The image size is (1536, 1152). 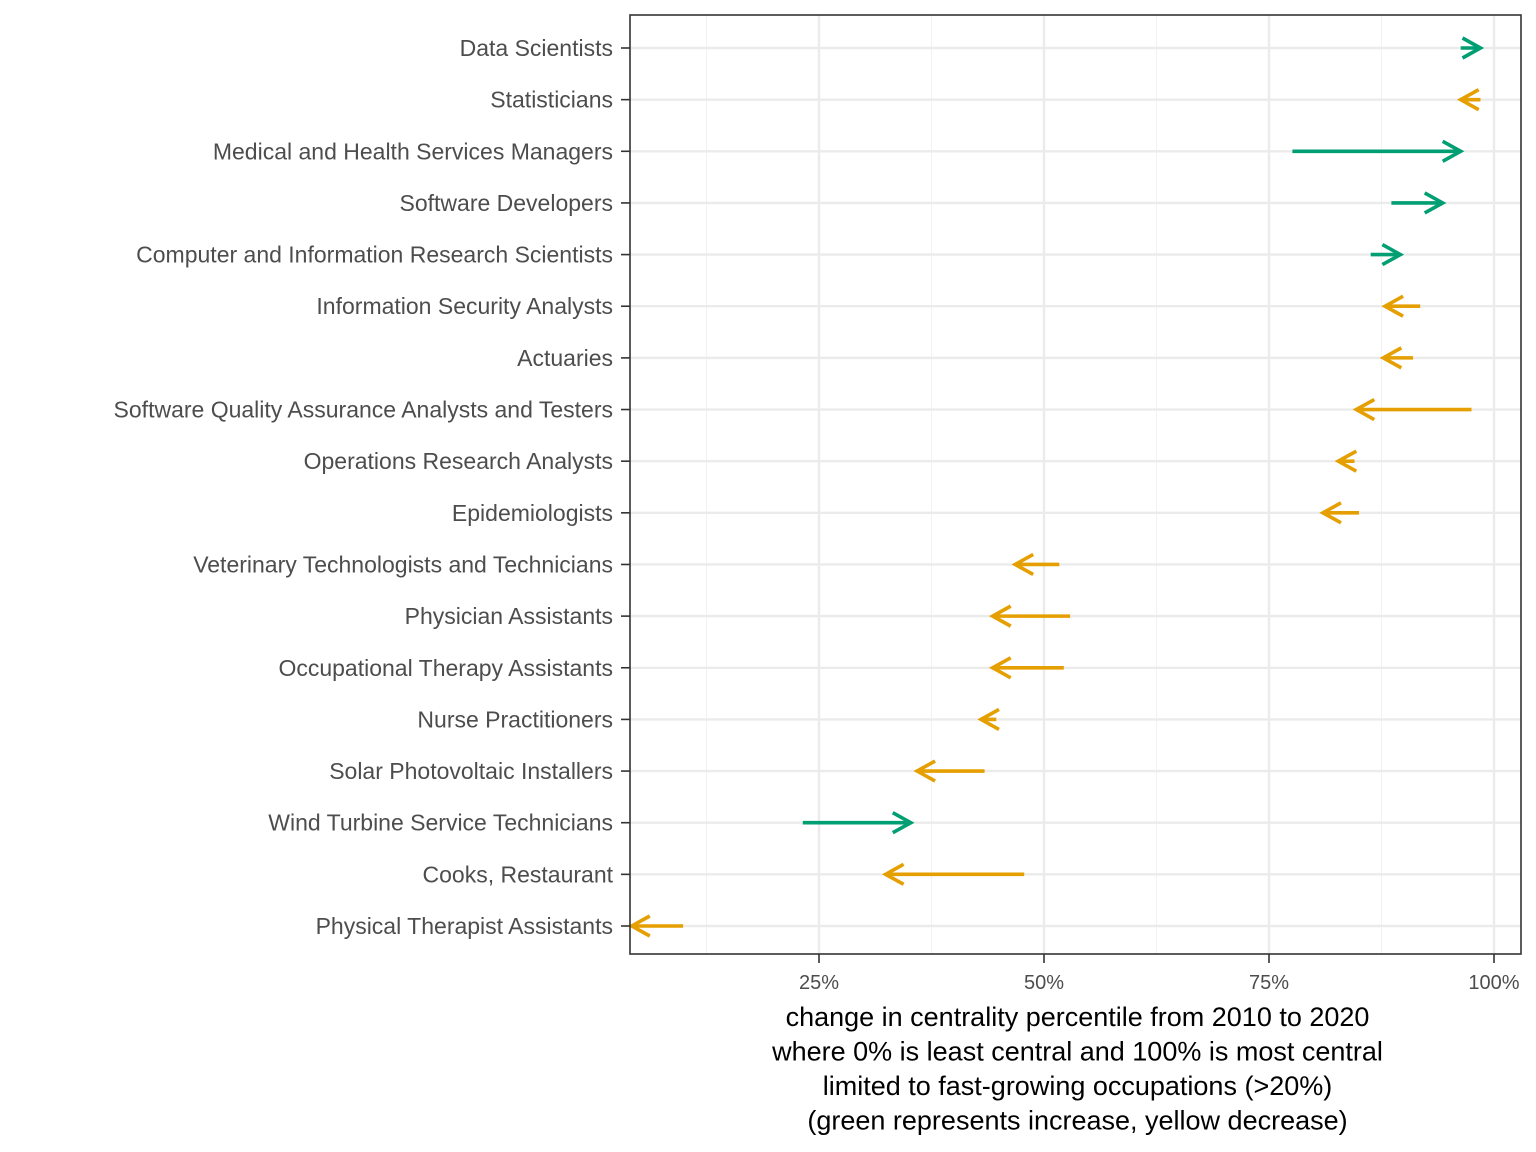 What do you see at coordinates (1493, 983) in the screenshot?
I see `x-tick-label: 100%` at bounding box center [1493, 983].